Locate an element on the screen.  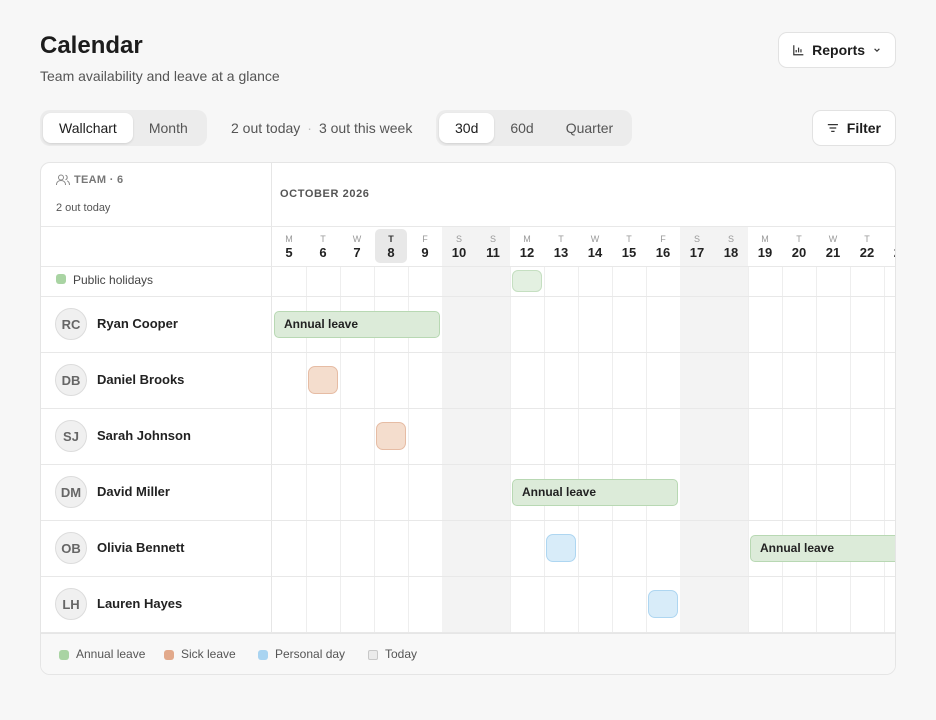
range-tab: Quarter is located at coordinates (589, 128).